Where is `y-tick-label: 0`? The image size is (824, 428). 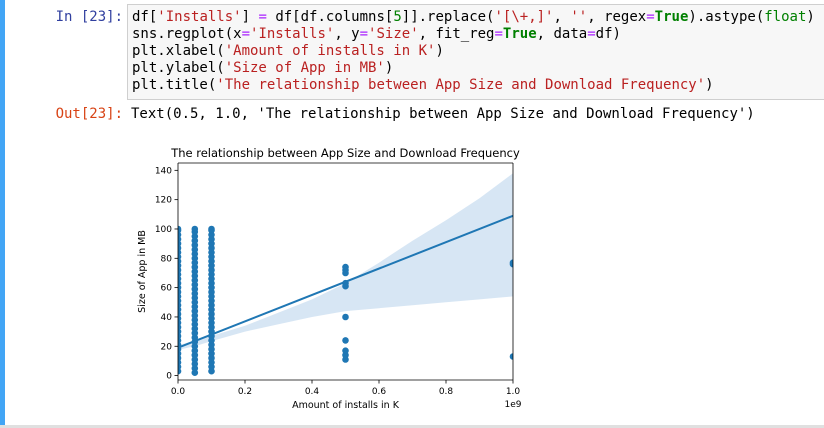 y-tick-label: 0 is located at coordinates (169, 377).